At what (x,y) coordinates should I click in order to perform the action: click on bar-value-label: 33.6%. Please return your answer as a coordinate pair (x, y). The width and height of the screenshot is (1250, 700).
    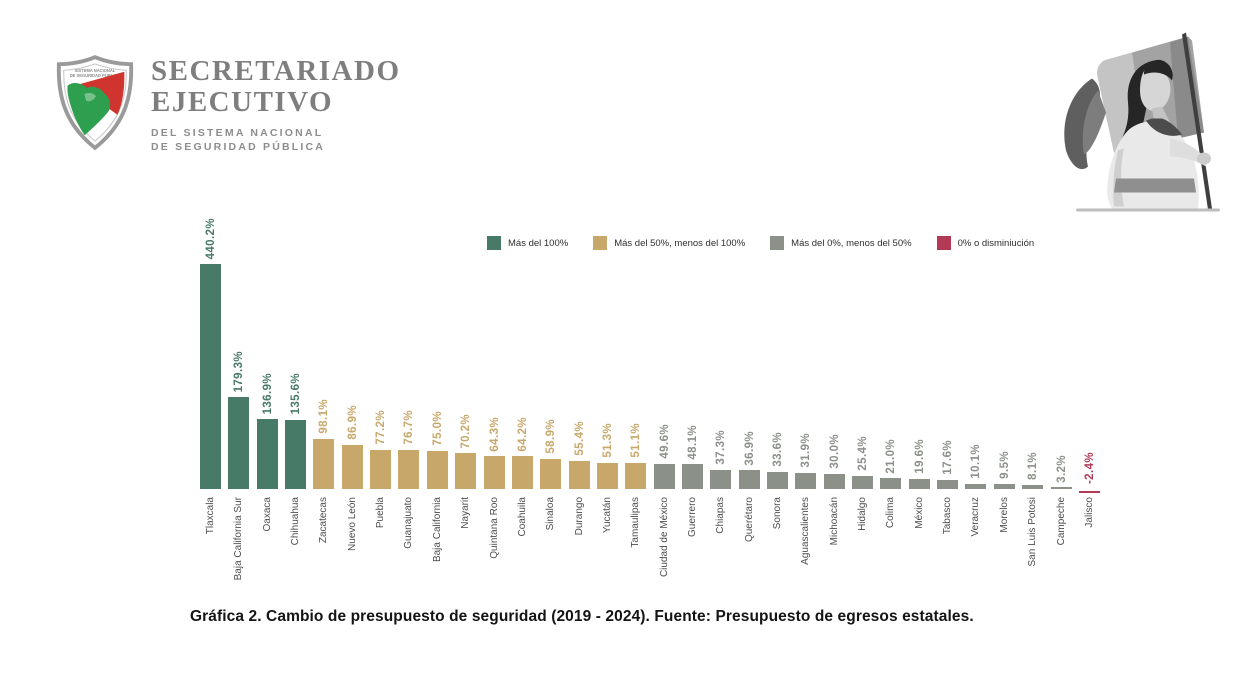
    Looking at the image, I should click on (777, 449).